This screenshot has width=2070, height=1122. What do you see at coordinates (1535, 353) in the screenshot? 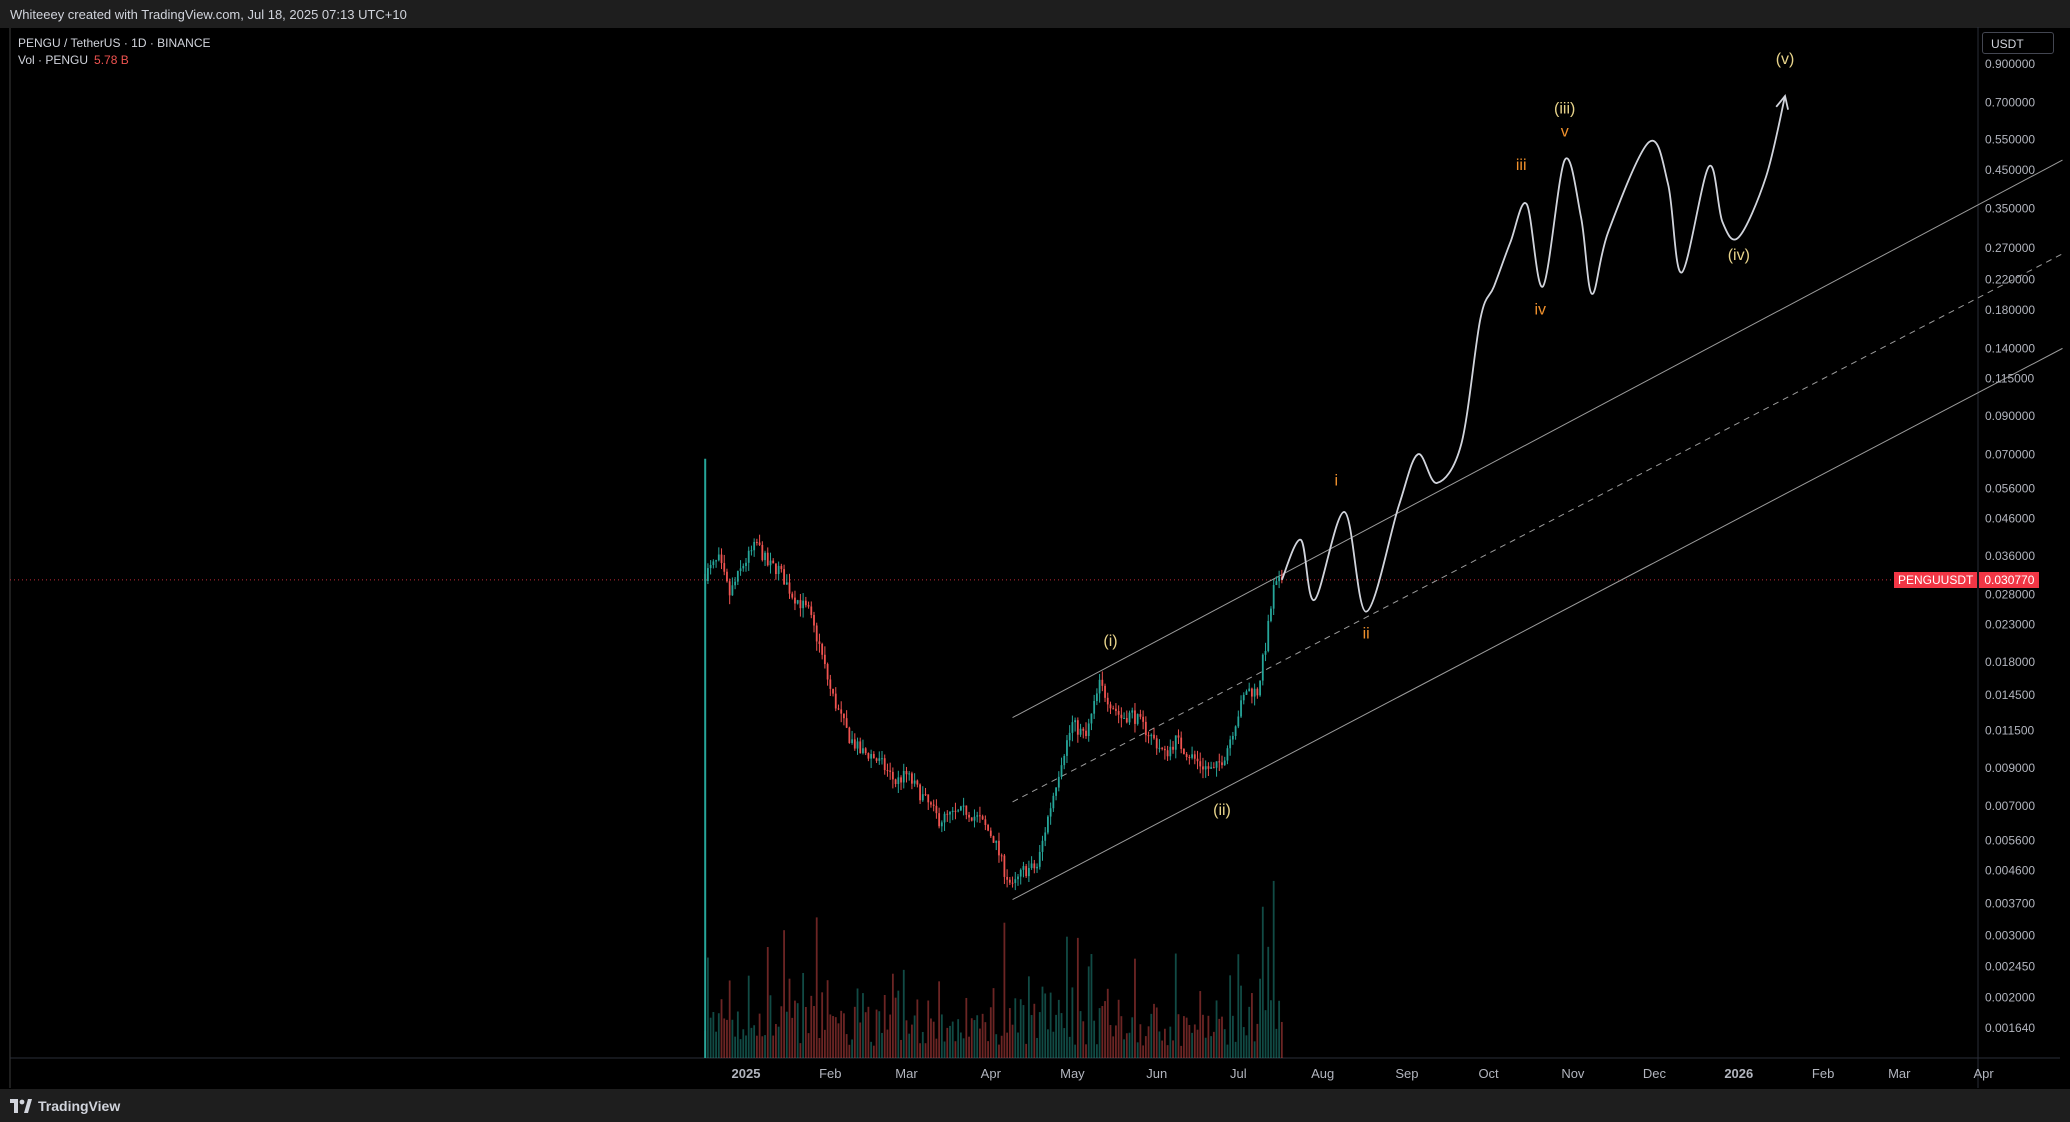
I see `projection-path` at bounding box center [1535, 353].